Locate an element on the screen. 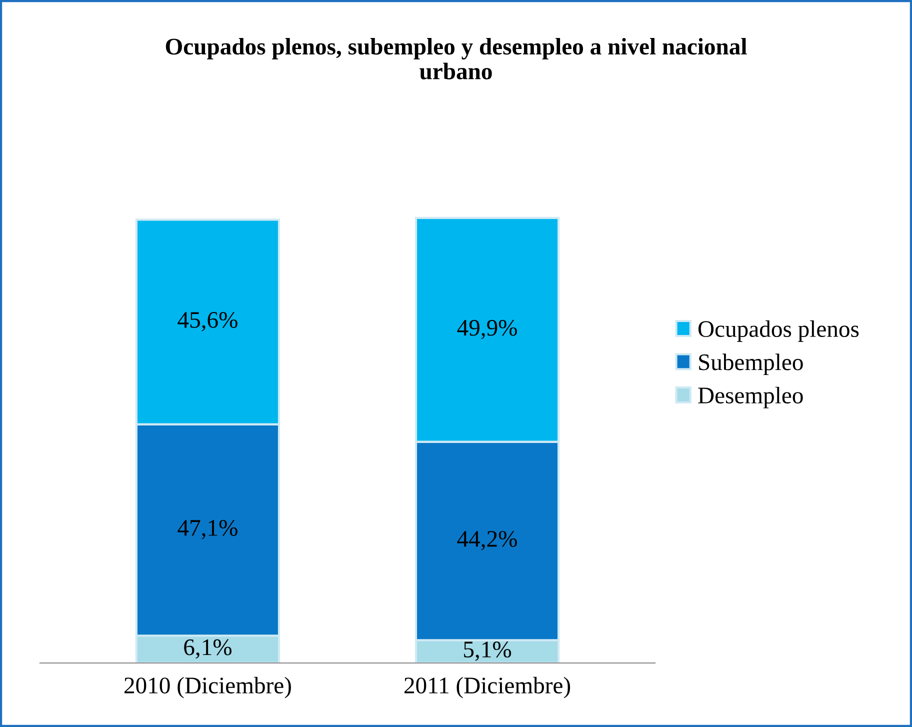 The width and height of the screenshot is (912, 727). data-label: 47,1% is located at coordinates (208, 530).